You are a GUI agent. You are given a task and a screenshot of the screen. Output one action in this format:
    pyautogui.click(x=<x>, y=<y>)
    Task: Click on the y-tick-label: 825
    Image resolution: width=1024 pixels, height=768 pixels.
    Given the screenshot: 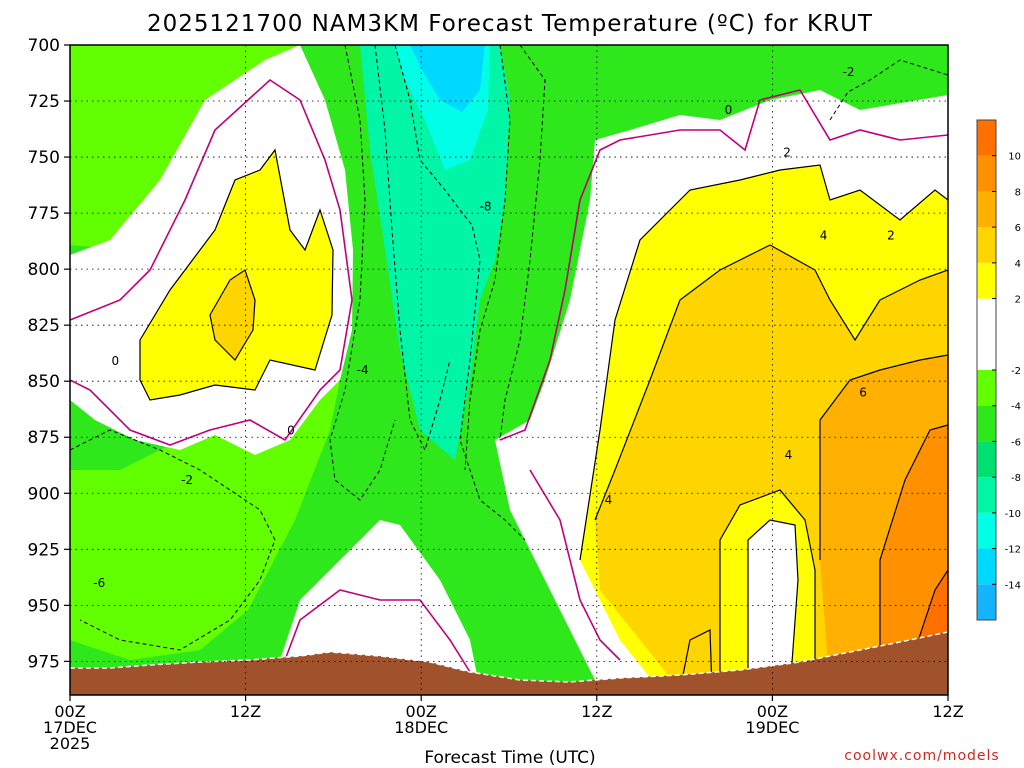 What is the action you would take?
    pyautogui.click(x=44, y=326)
    